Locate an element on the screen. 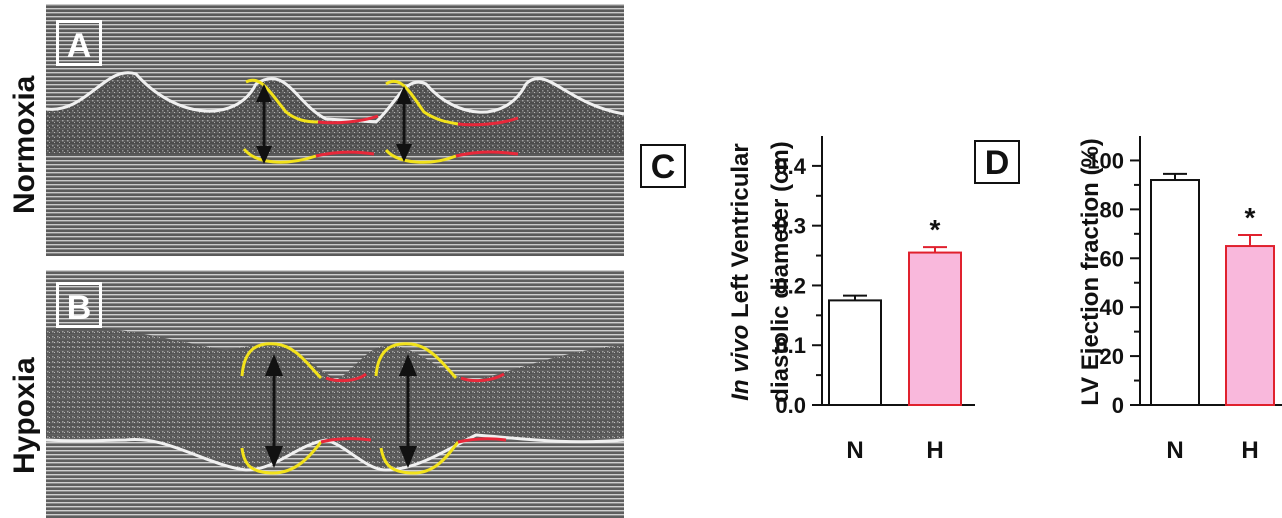  panel-label-c: C is located at coordinates (663, 166).